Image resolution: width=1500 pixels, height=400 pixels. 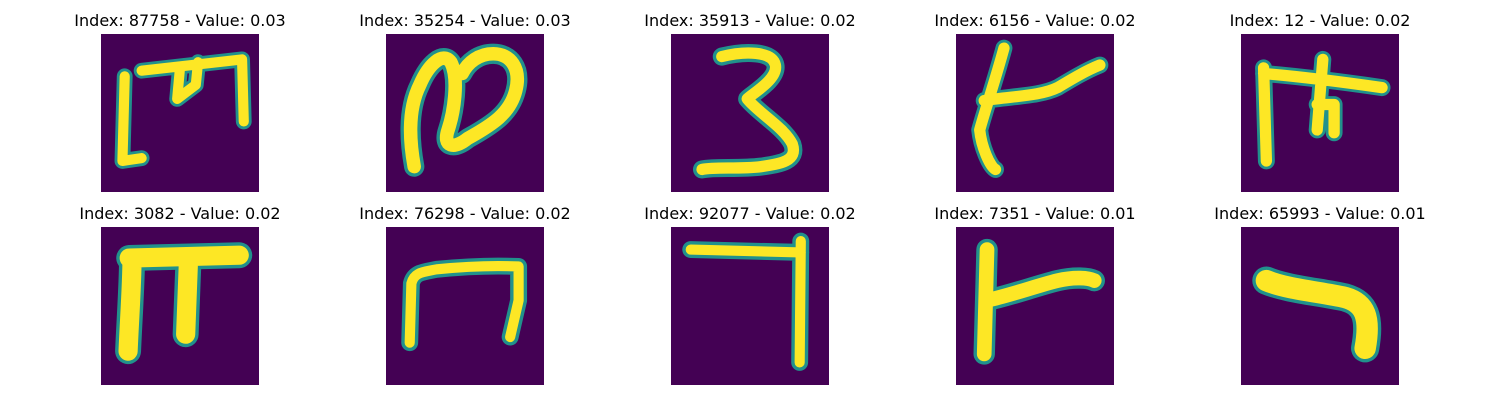 I want to click on panel-title: Index: 7351 - Value: 0.01, so click(x=1035, y=213).